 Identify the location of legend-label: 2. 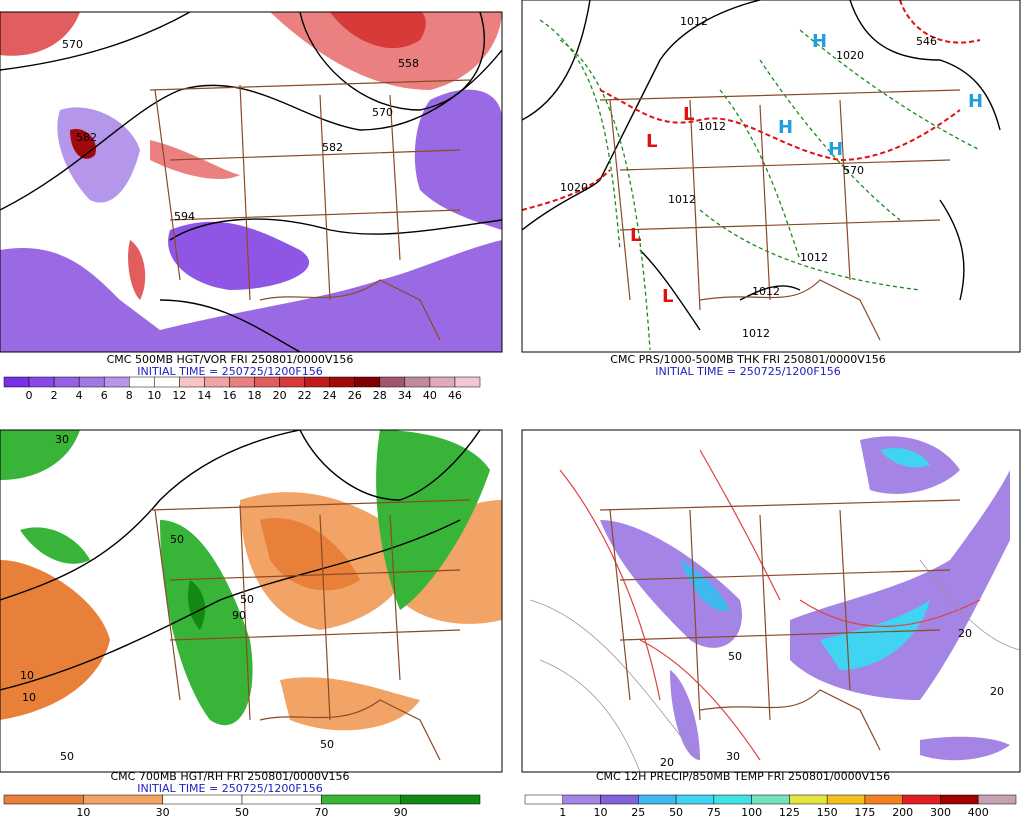
(54, 395).